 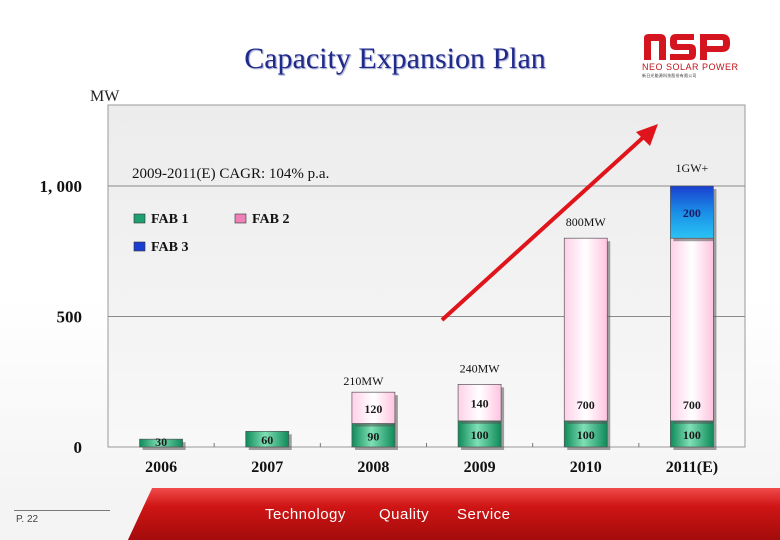 I want to click on bar-total-label: 240MW, so click(x=480, y=368).